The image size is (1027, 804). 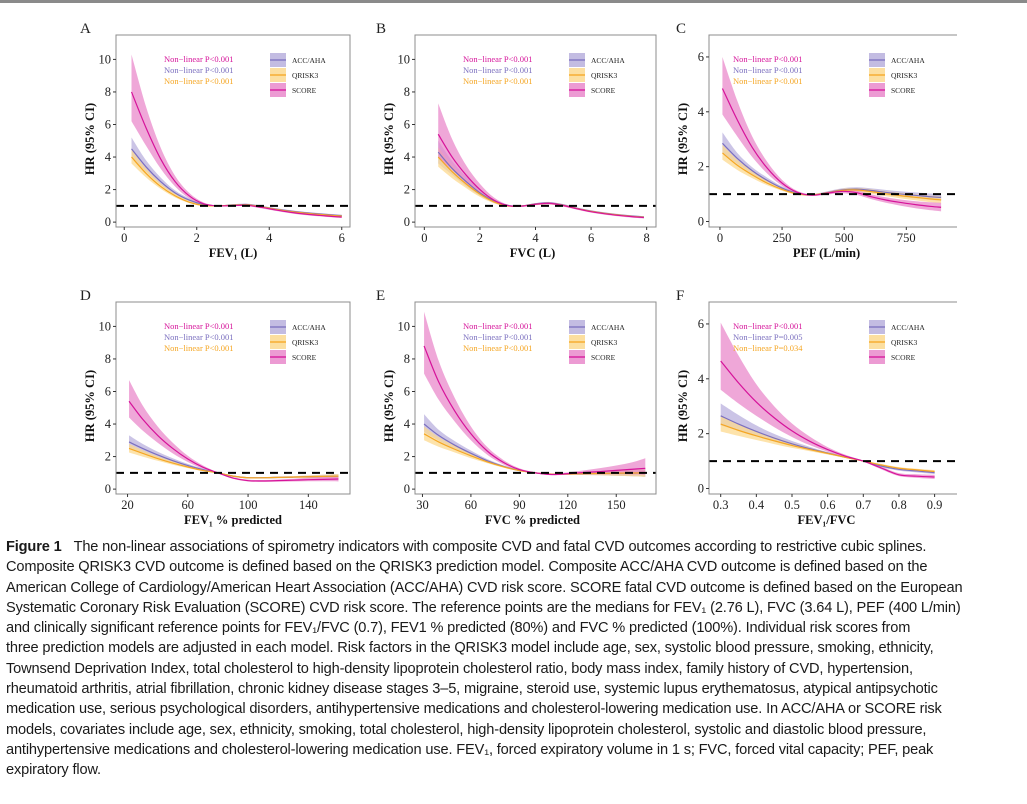 What do you see at coordinates (308, 505) in the screenshot?
I see `x-tick-label: 140` at bounding box center [308, 505].